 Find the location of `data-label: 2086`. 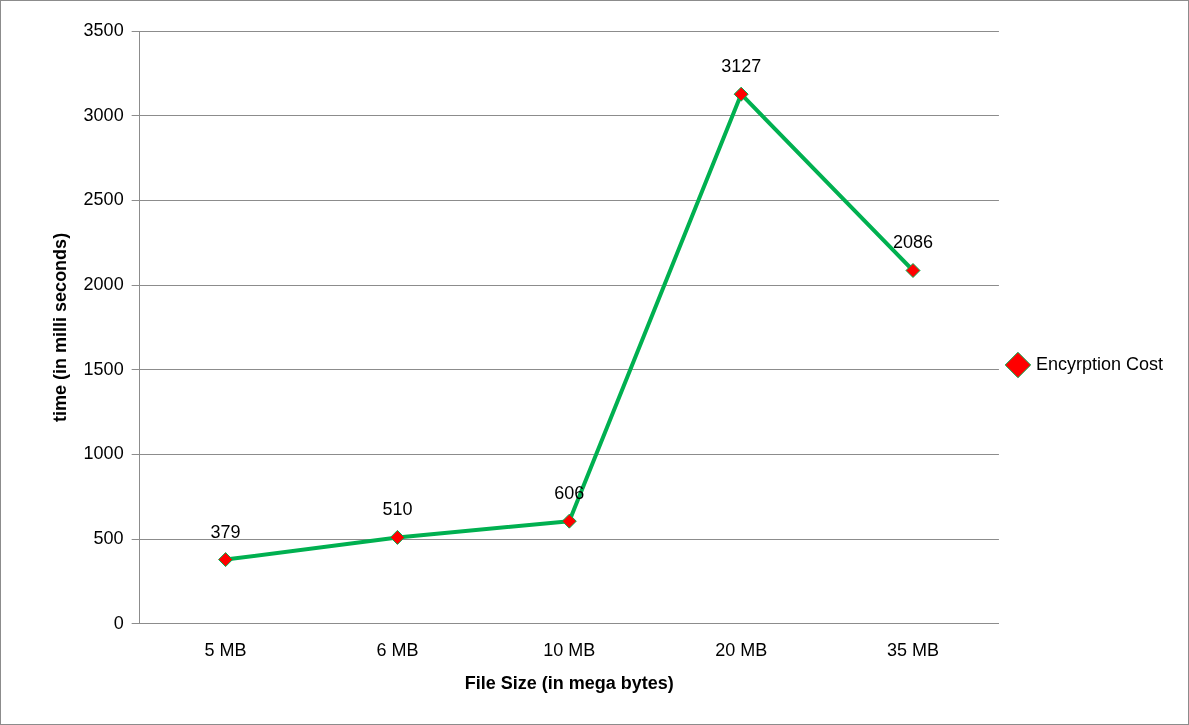

data-label: 2086 is located at coordinates (913, 242).